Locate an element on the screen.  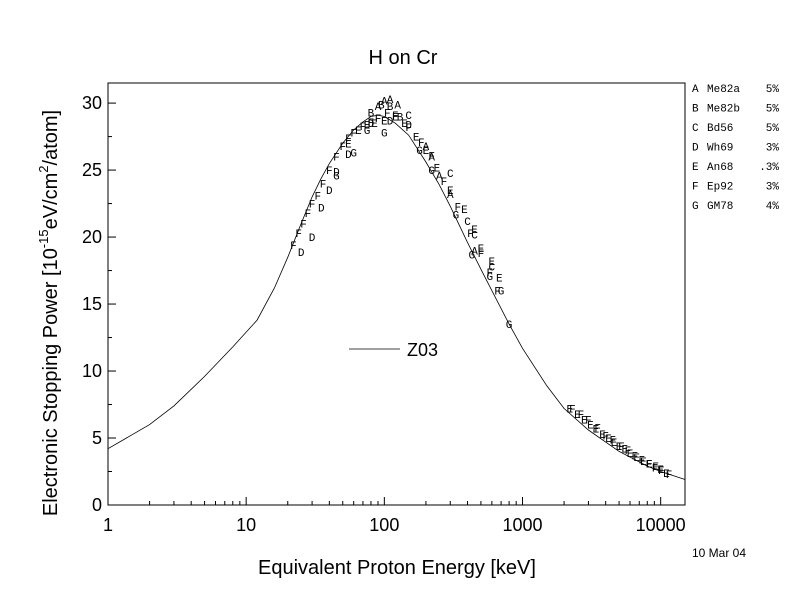
y-label-exponent: -15 is located at coordinates (43, 238).